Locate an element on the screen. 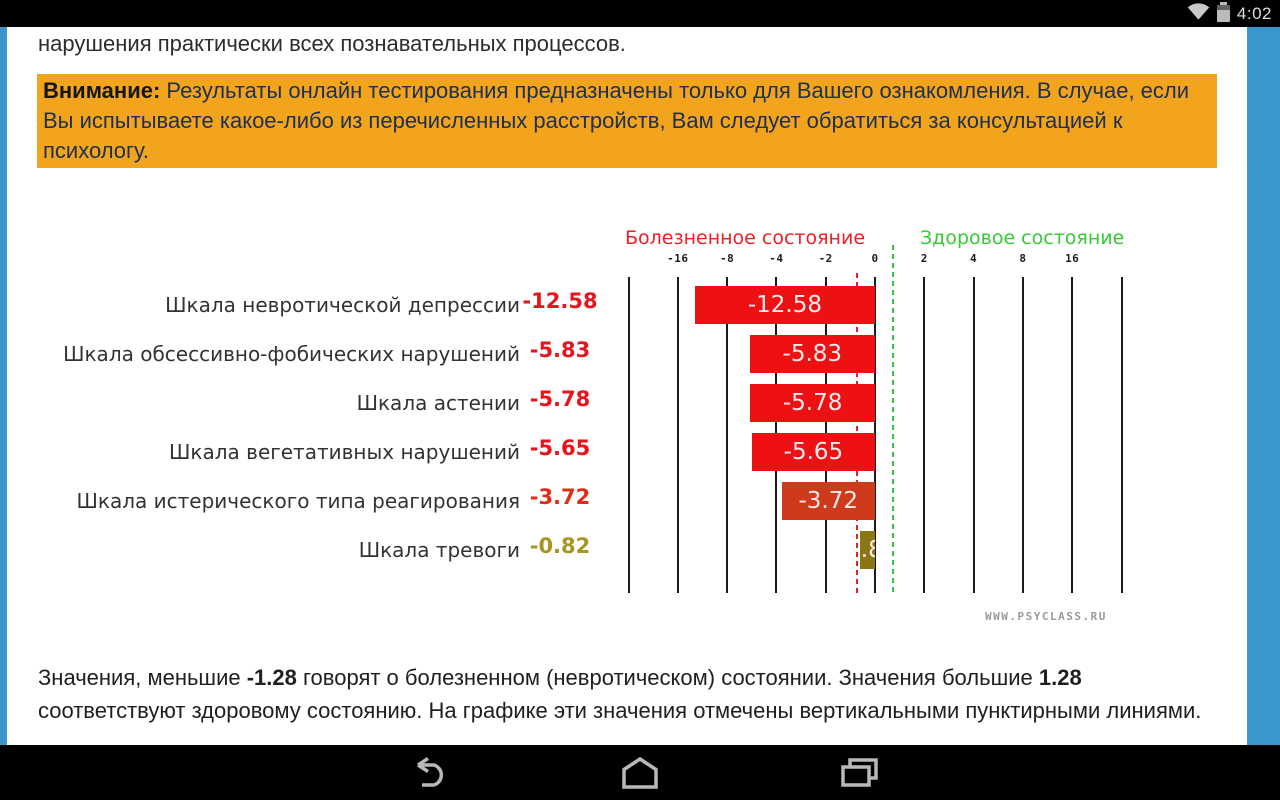  watermark: WWW.PSYCLASS.RU is located at coordinates (1046, 616).